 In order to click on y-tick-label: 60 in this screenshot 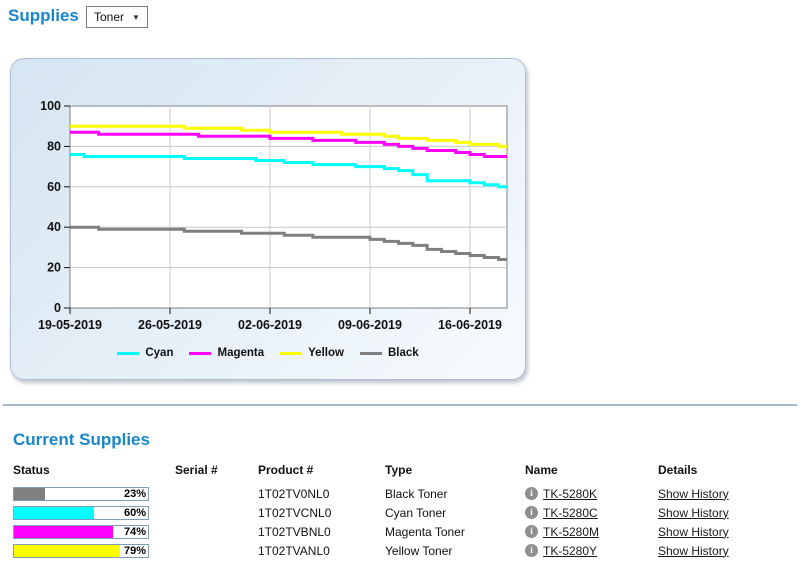, I will do `click(54, 187)`.